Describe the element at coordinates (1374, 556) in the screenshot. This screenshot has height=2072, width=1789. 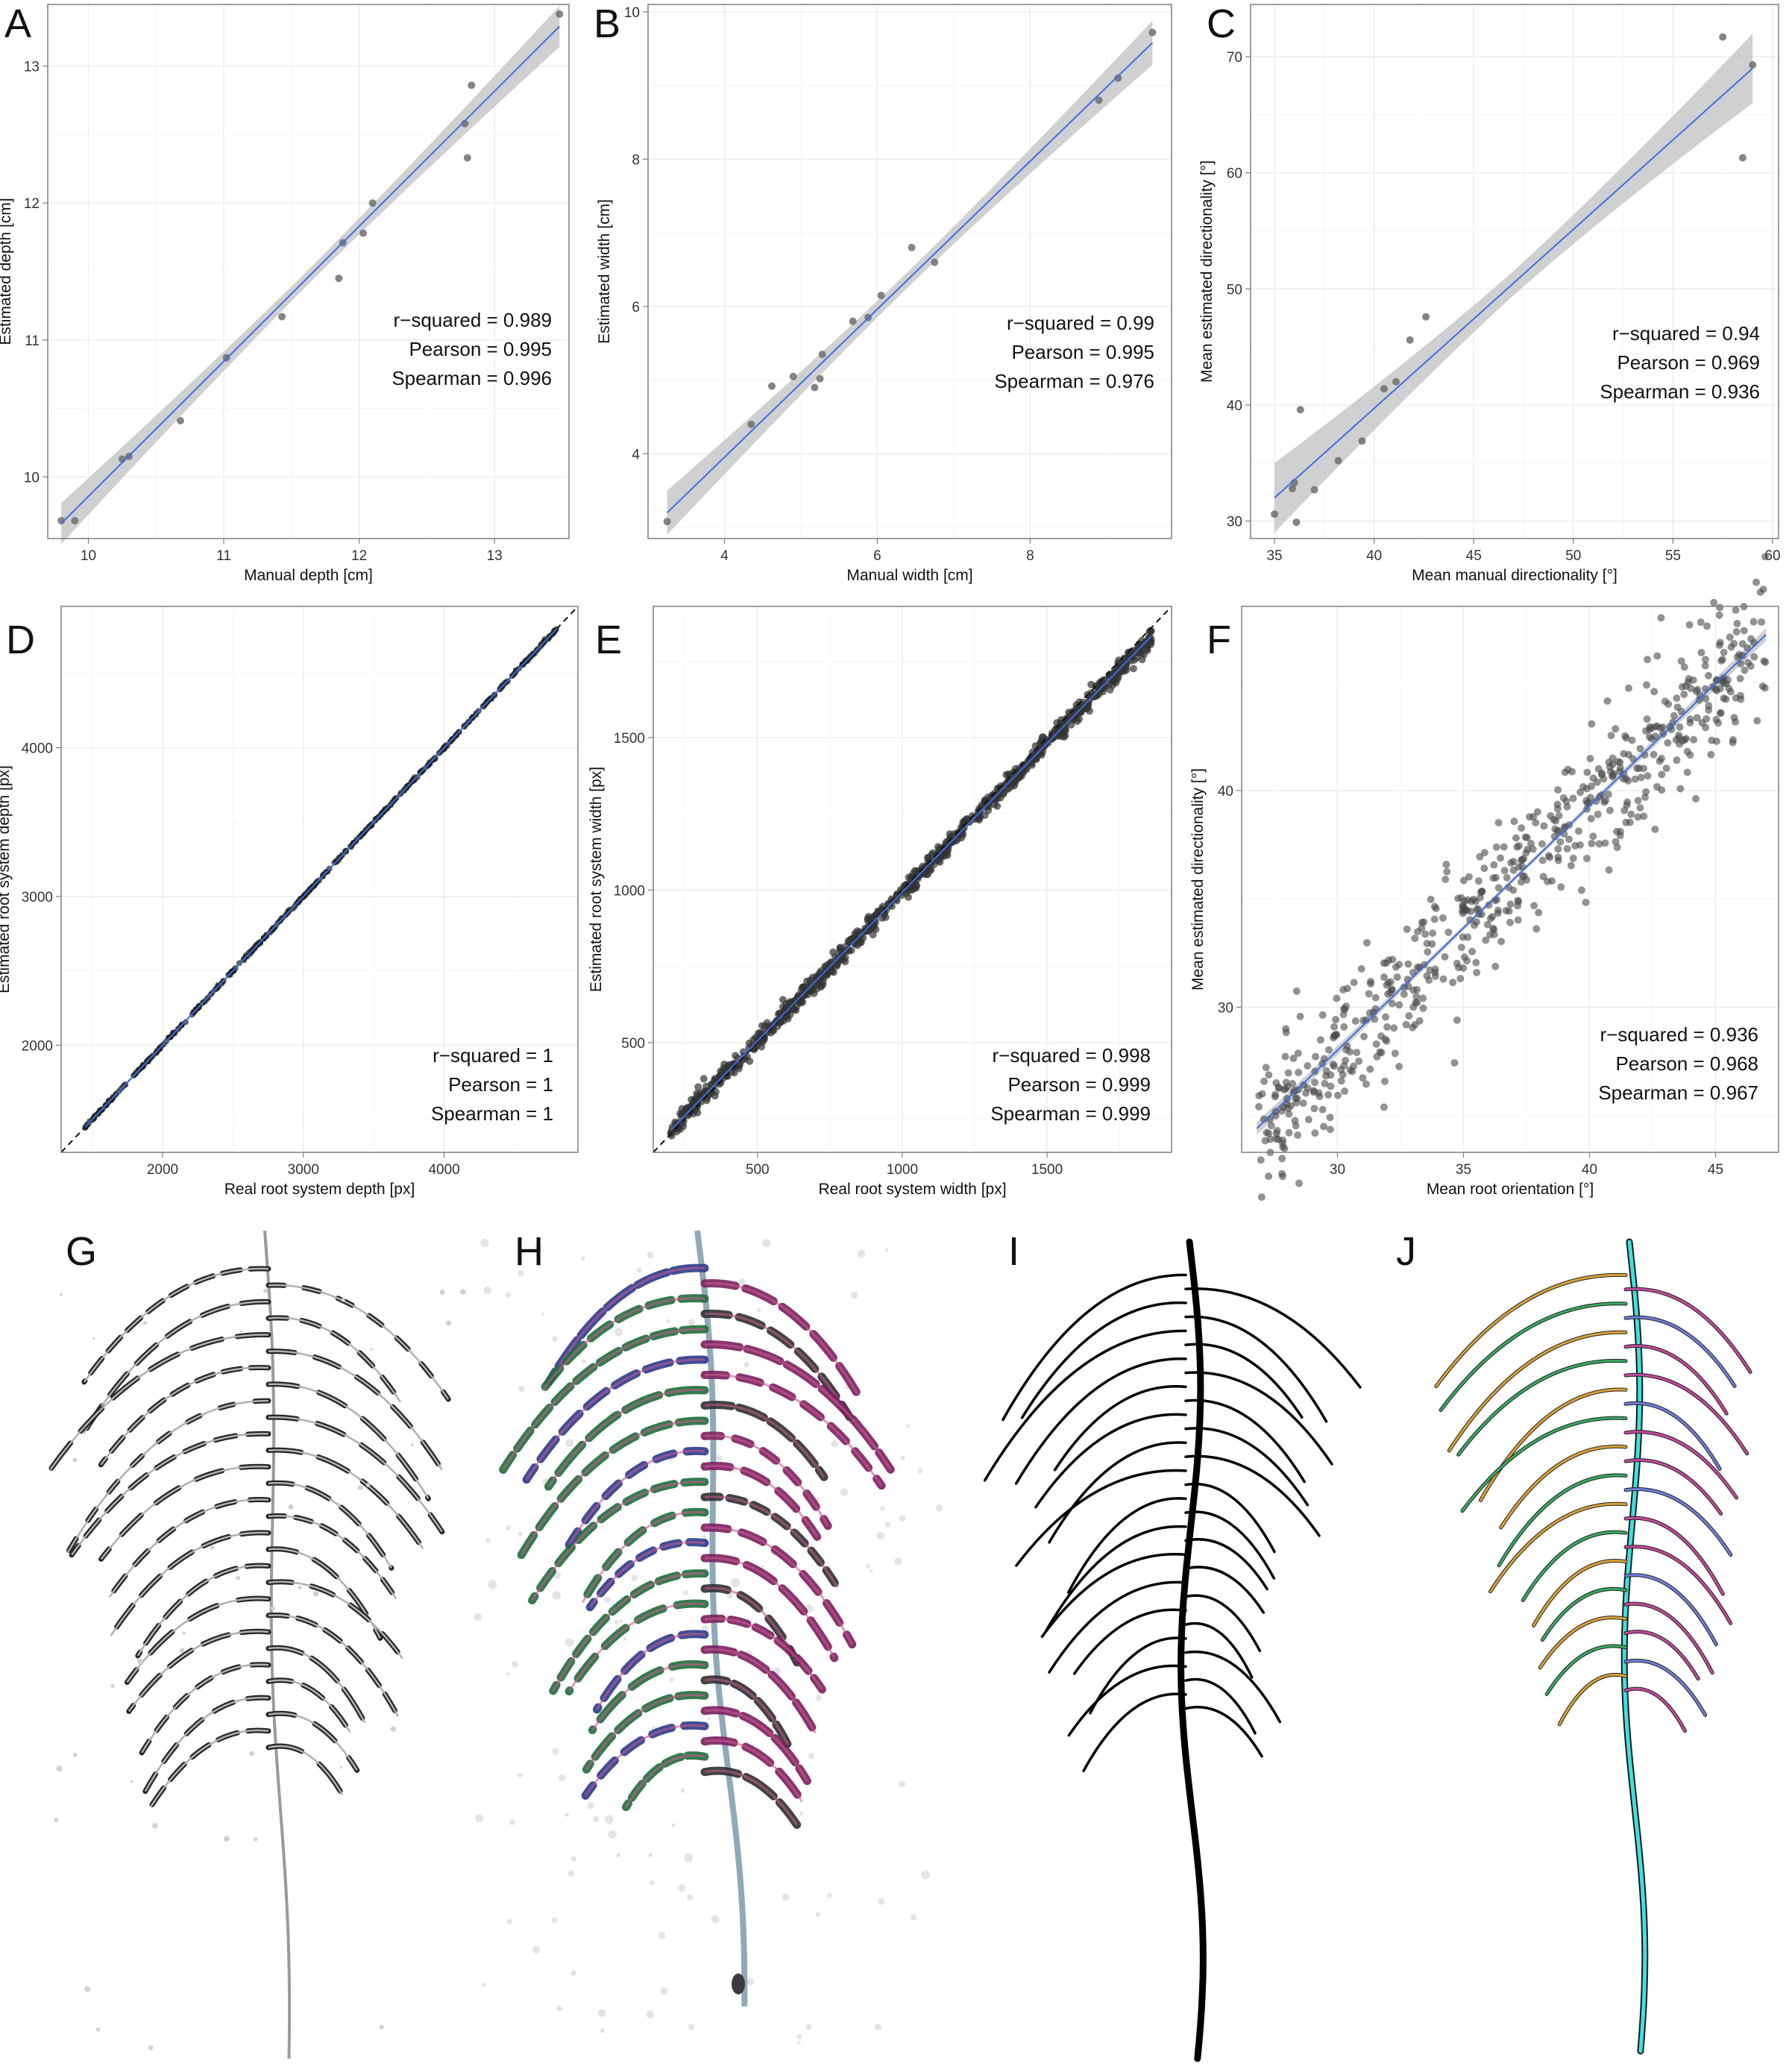
I see `x-tick-label: 40` at that location.